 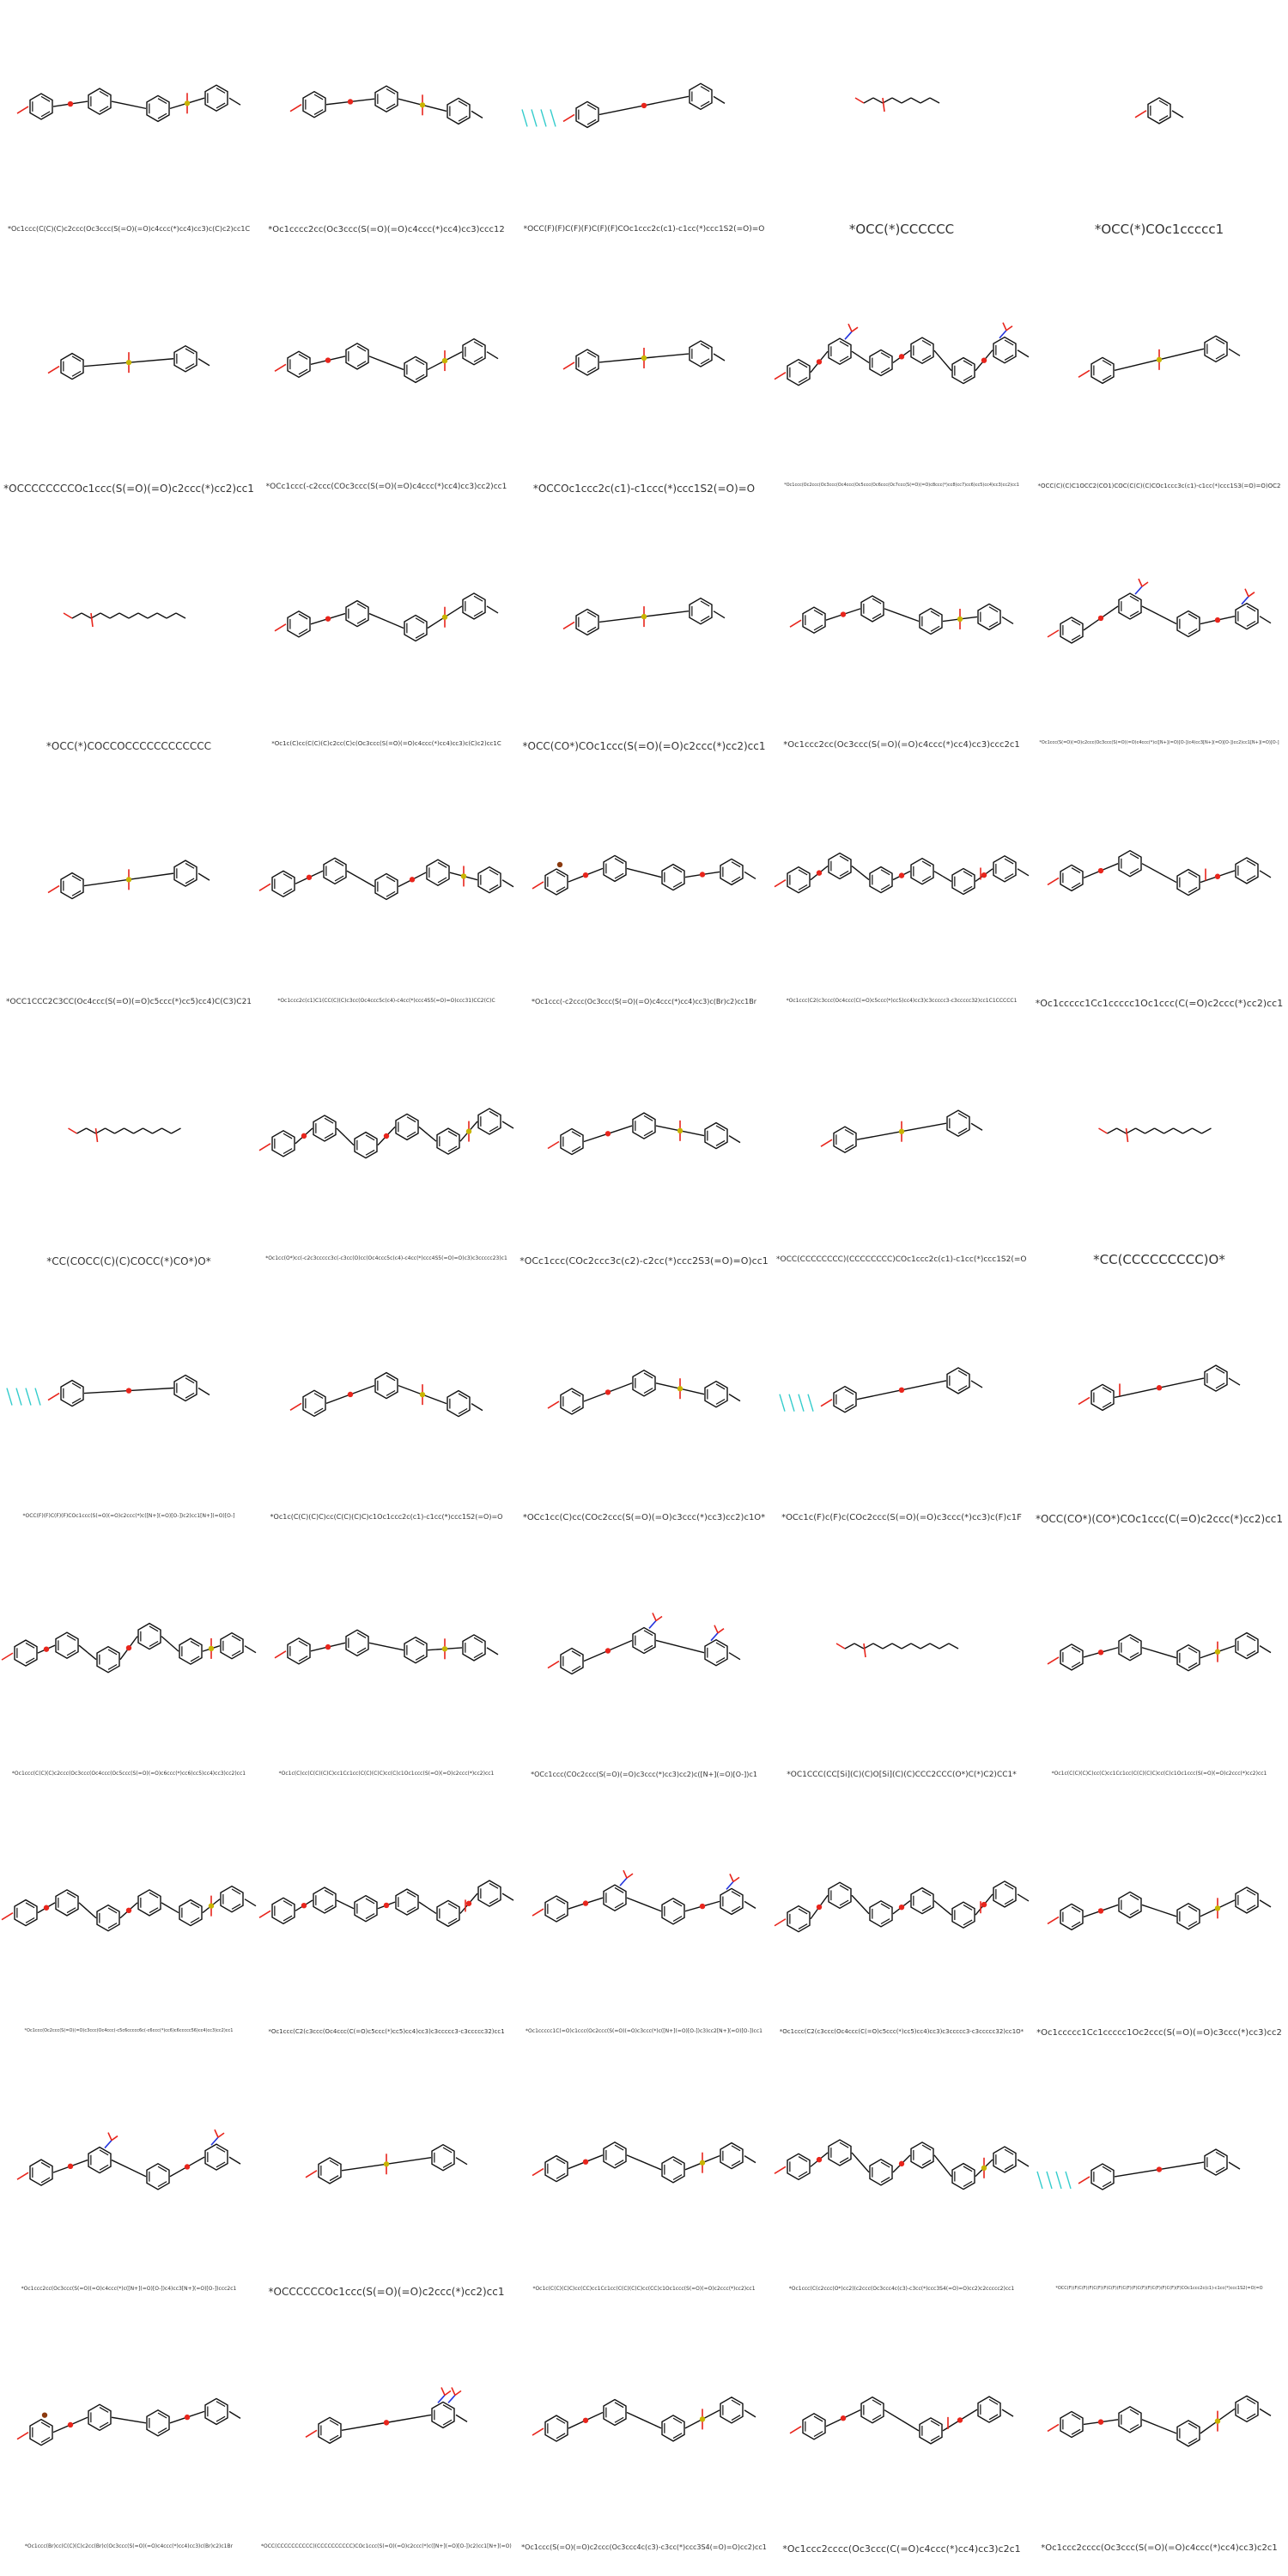 What do you see at coordinates (129, 1159) in the screenshot?
I see `molecule-cell: *CC(COCC(C)(C)COCC(*)CO*)O*` at bounding box center [129, 1159].